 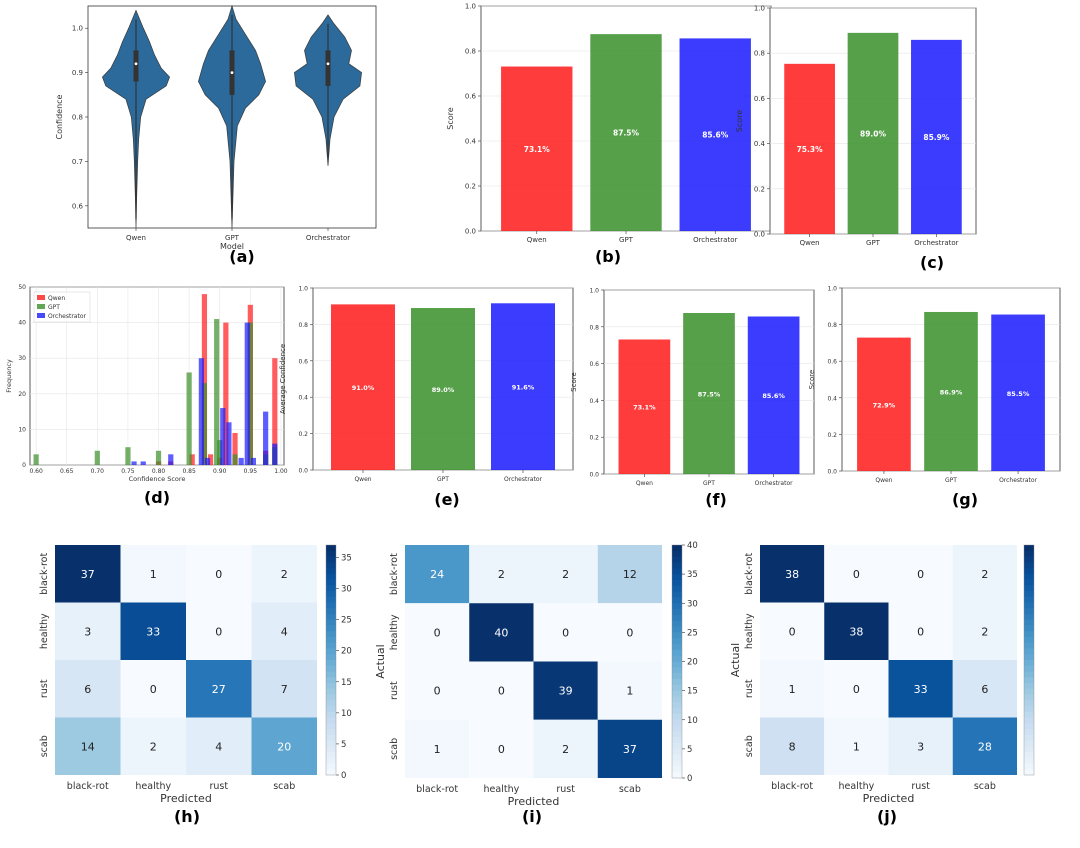 What do you see at coordinates (471, 142) in the screenshot?
I see `chart-b-ytick-label: 0.4` at bounding box center [471, 142].